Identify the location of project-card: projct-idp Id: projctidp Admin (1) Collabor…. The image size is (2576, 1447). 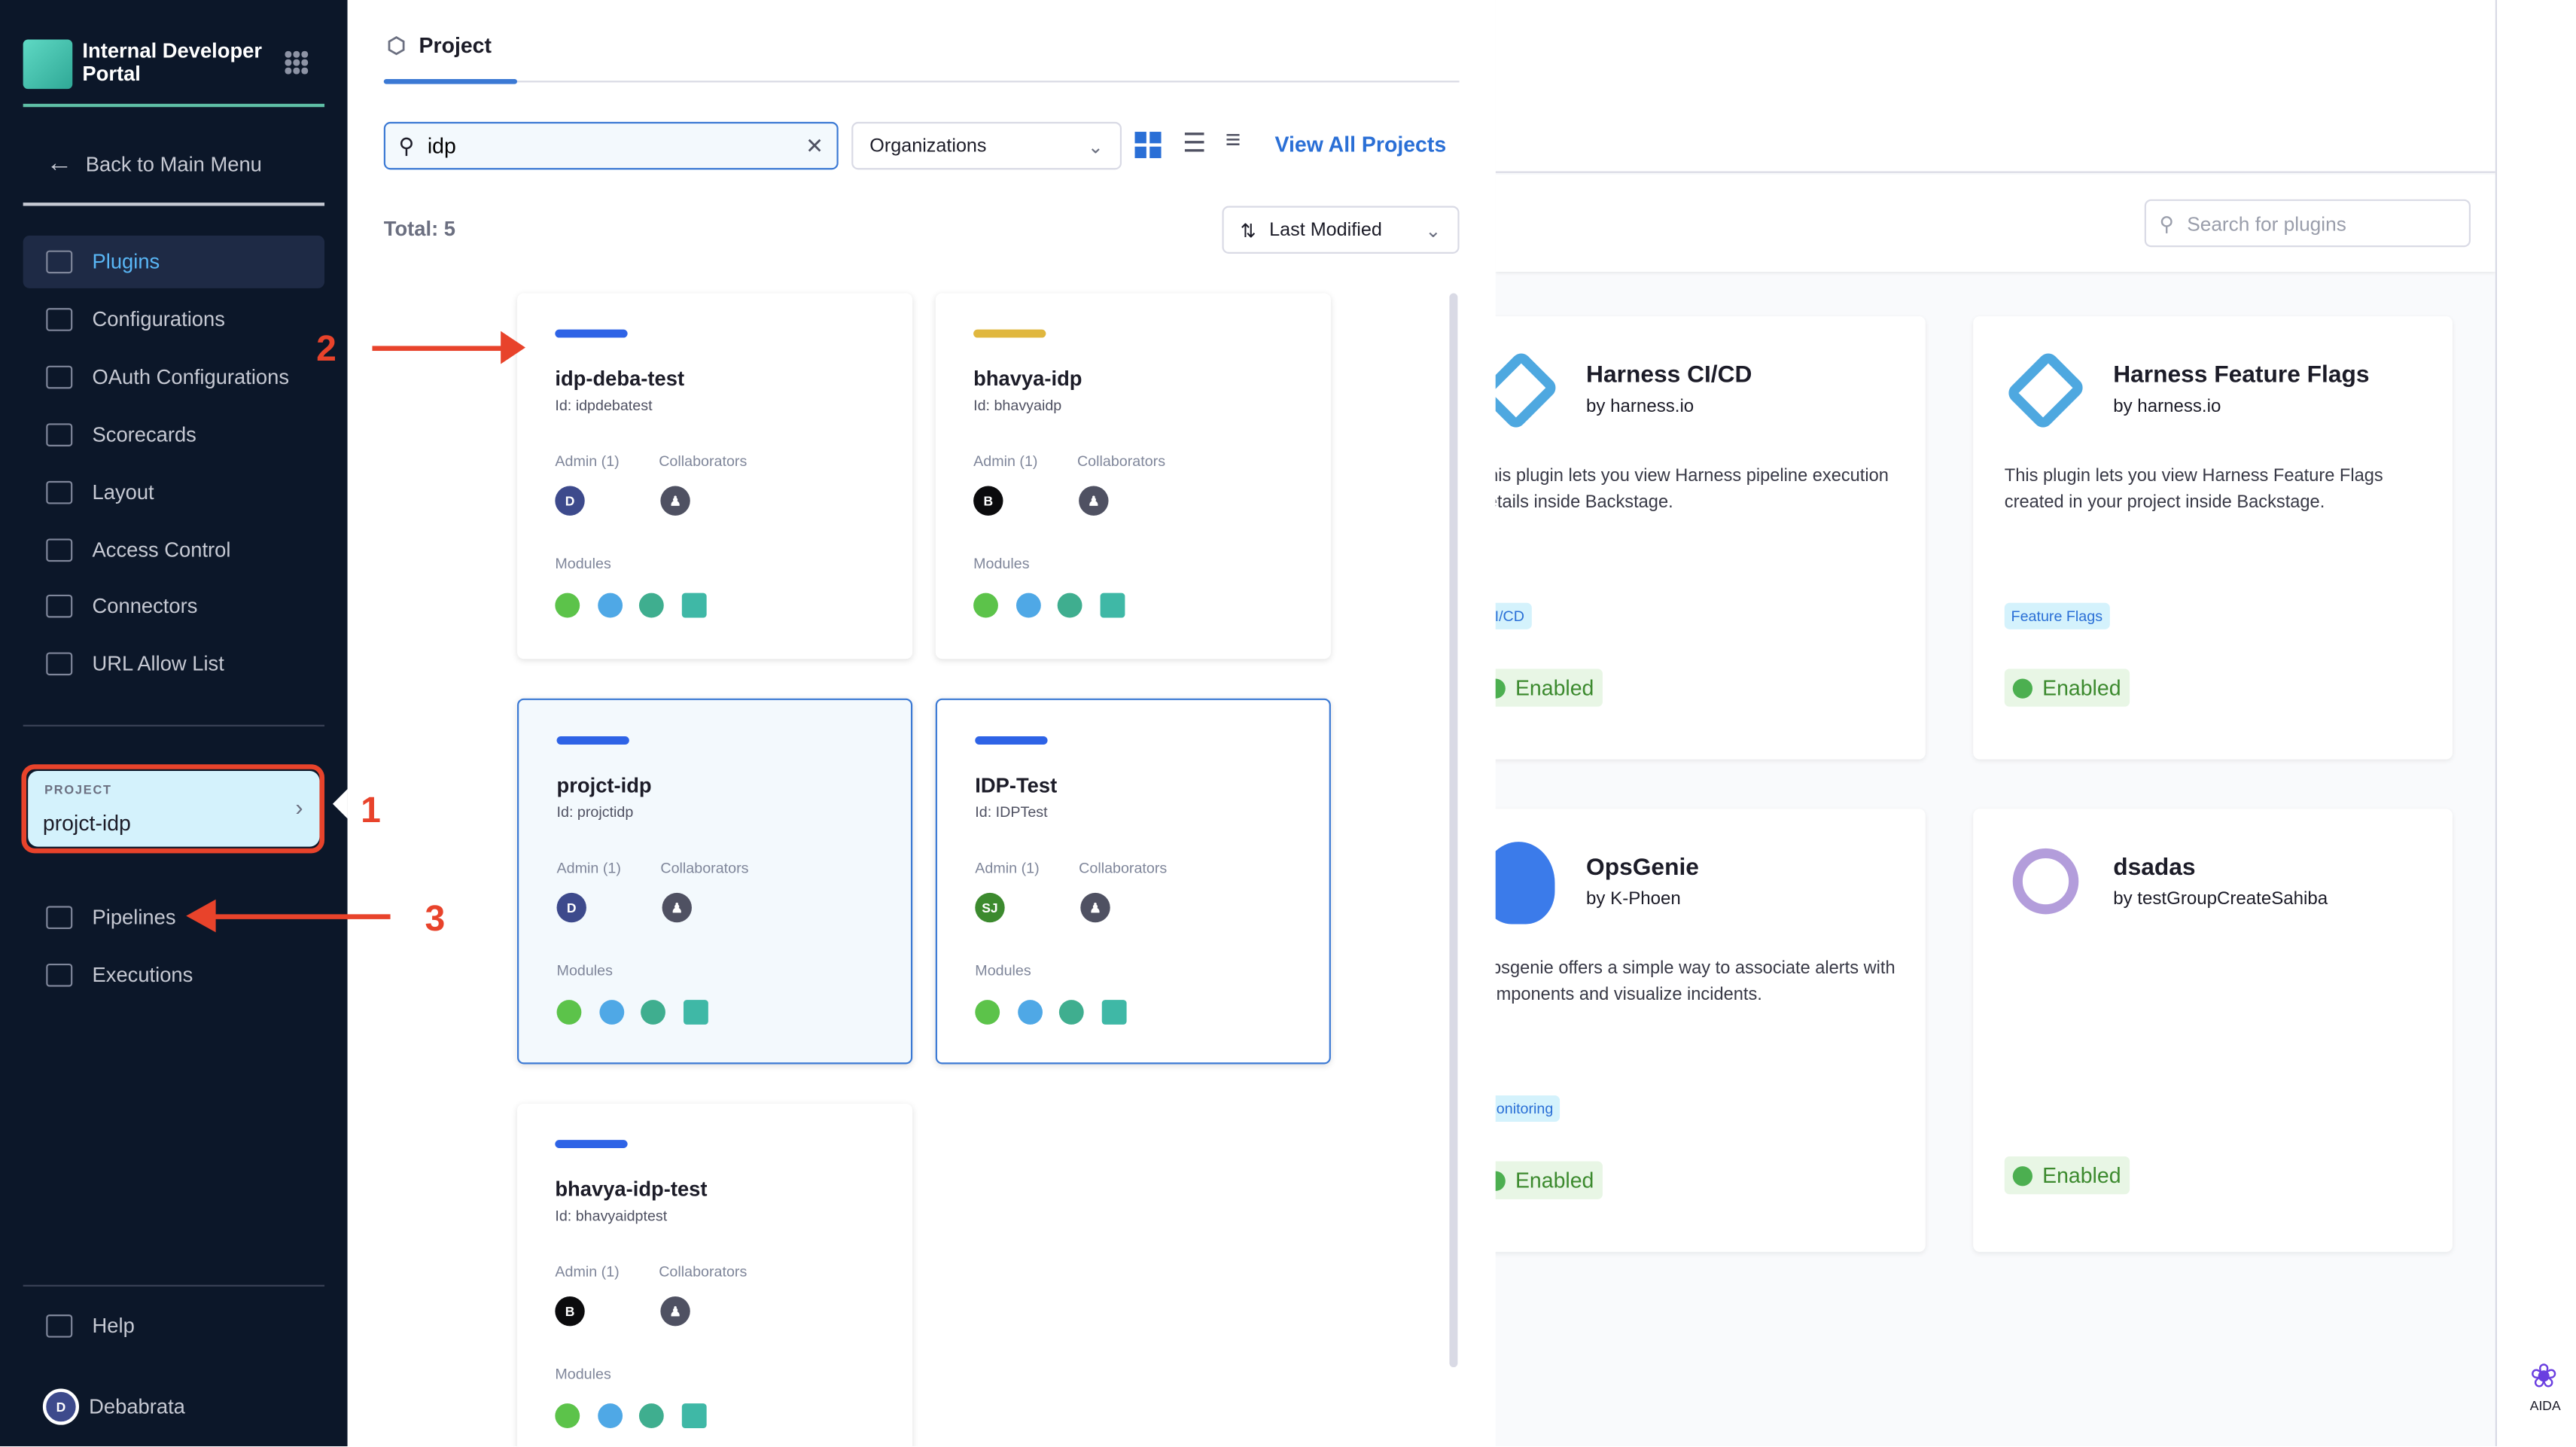
(715, 881).